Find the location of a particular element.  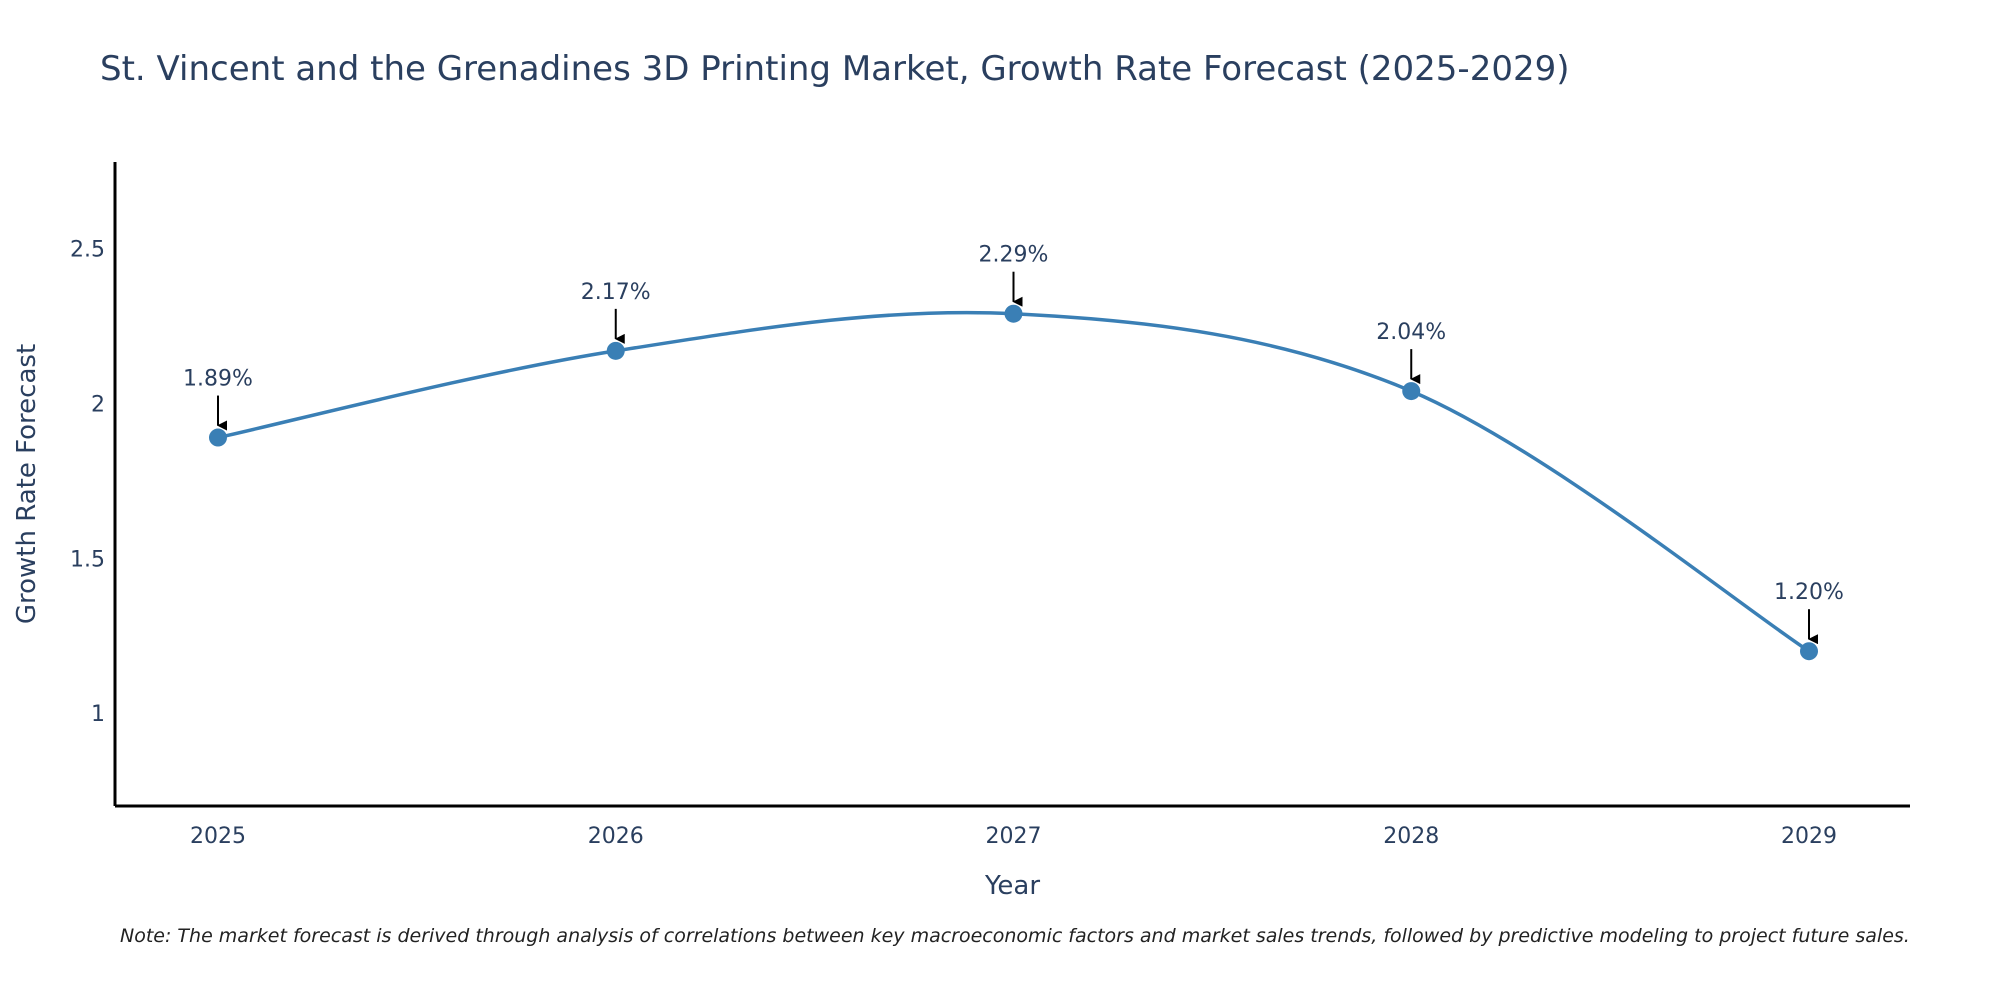

data-label: 1.20% is located at coordinates (1809, 592).